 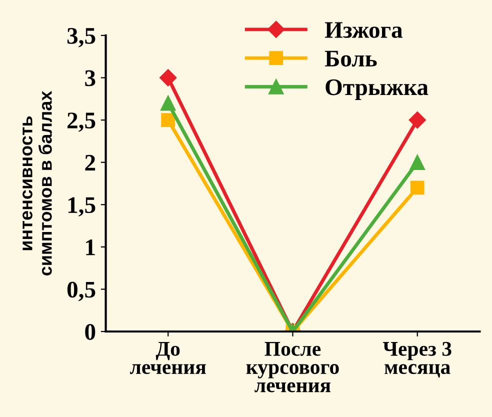 I want to click on x-tick-label: Через 3 месяца, so click(x=417, y=360).